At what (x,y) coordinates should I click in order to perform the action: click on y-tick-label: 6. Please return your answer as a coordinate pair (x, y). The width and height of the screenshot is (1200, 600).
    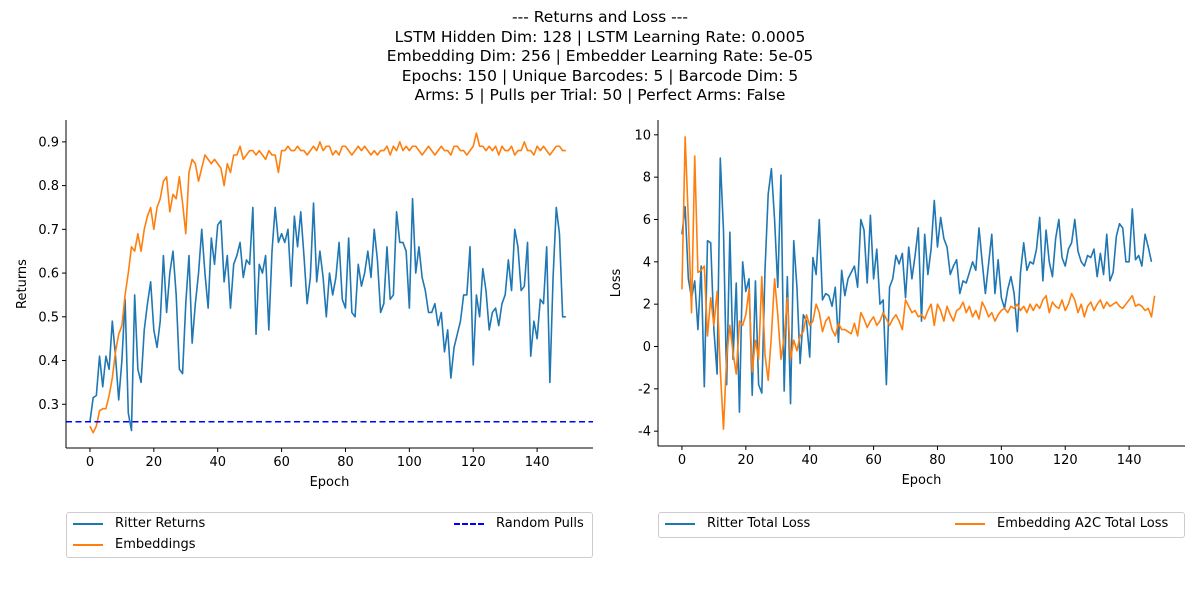
    Looking at the image, I should click on (647, 220).